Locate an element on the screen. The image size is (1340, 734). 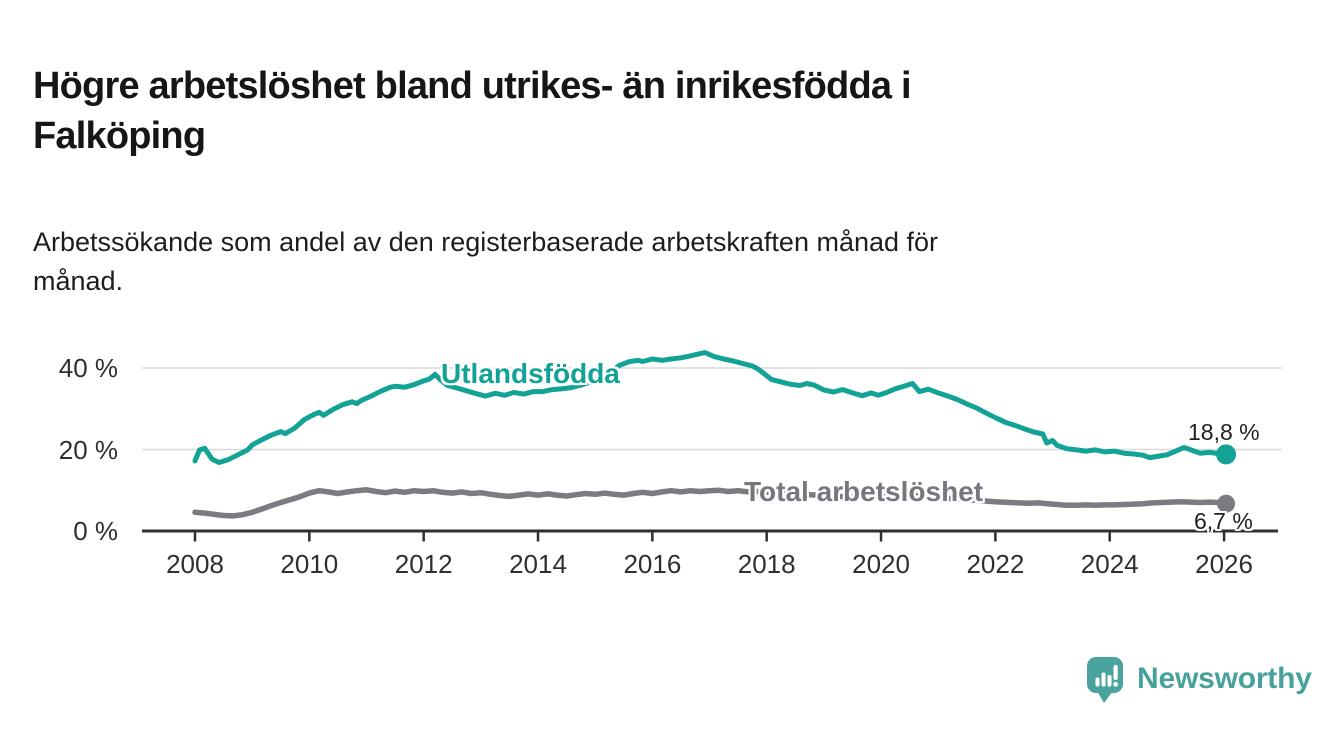
x-axis-label: 2020 is located at coordinates (881, 564).